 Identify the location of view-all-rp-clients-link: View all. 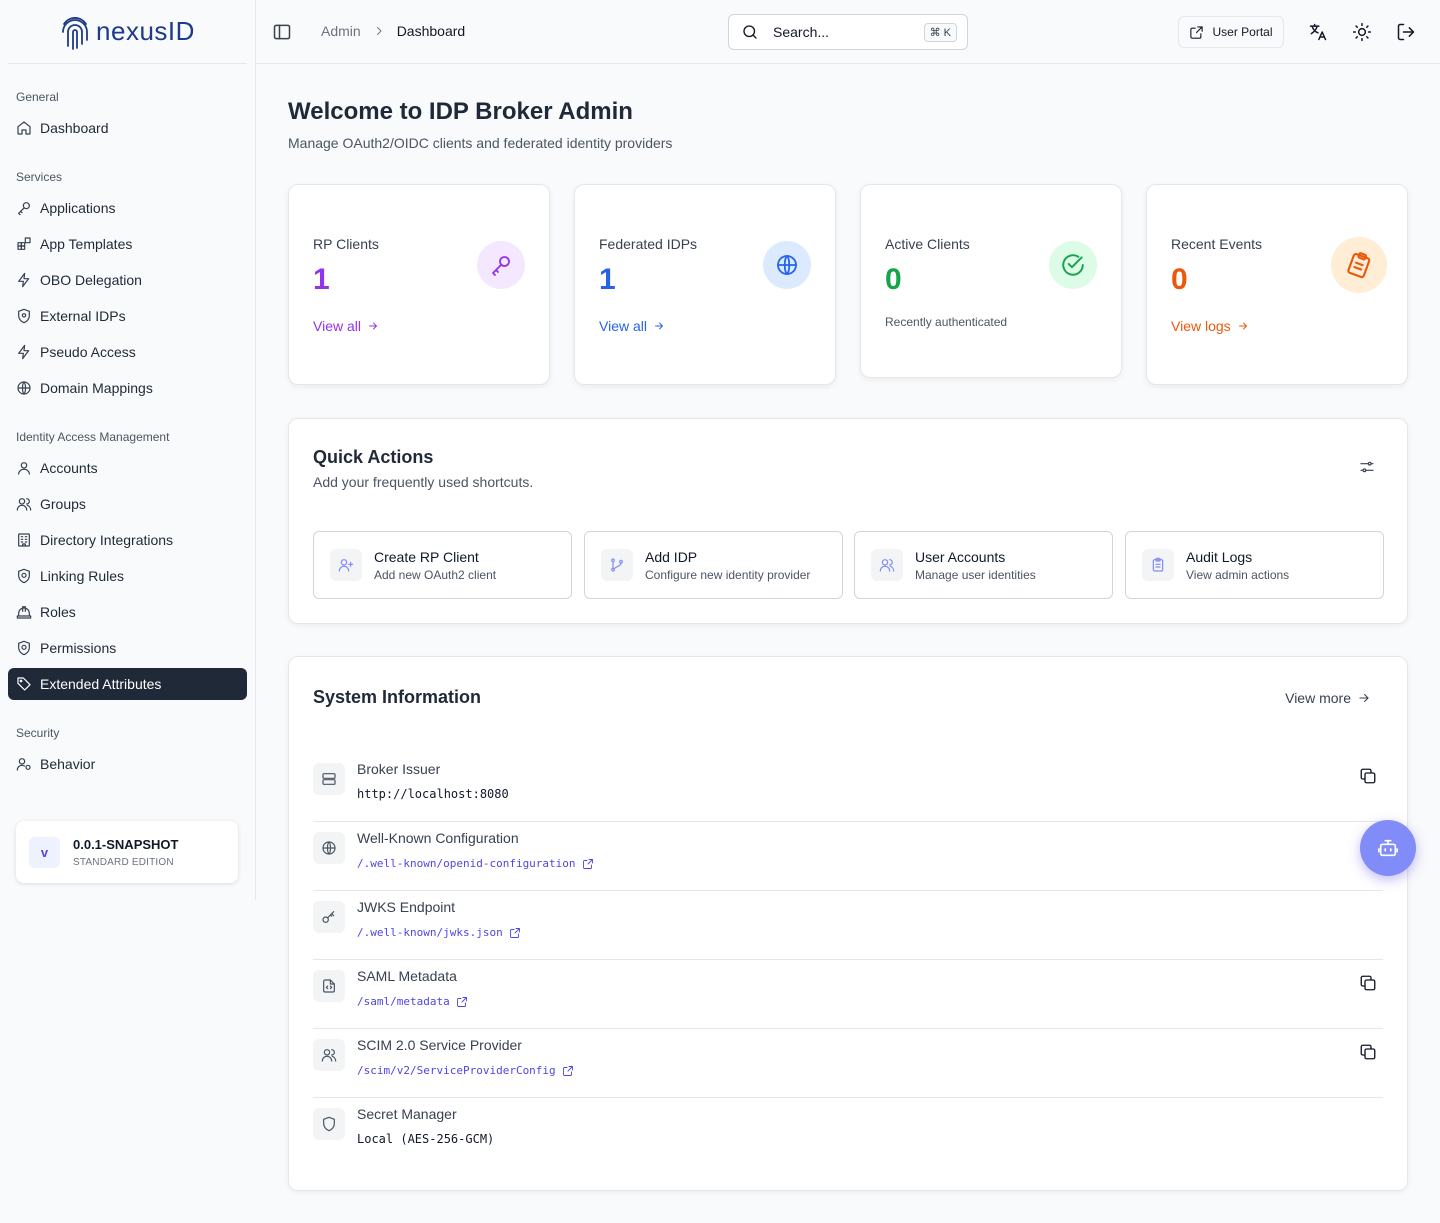
(346, 326).